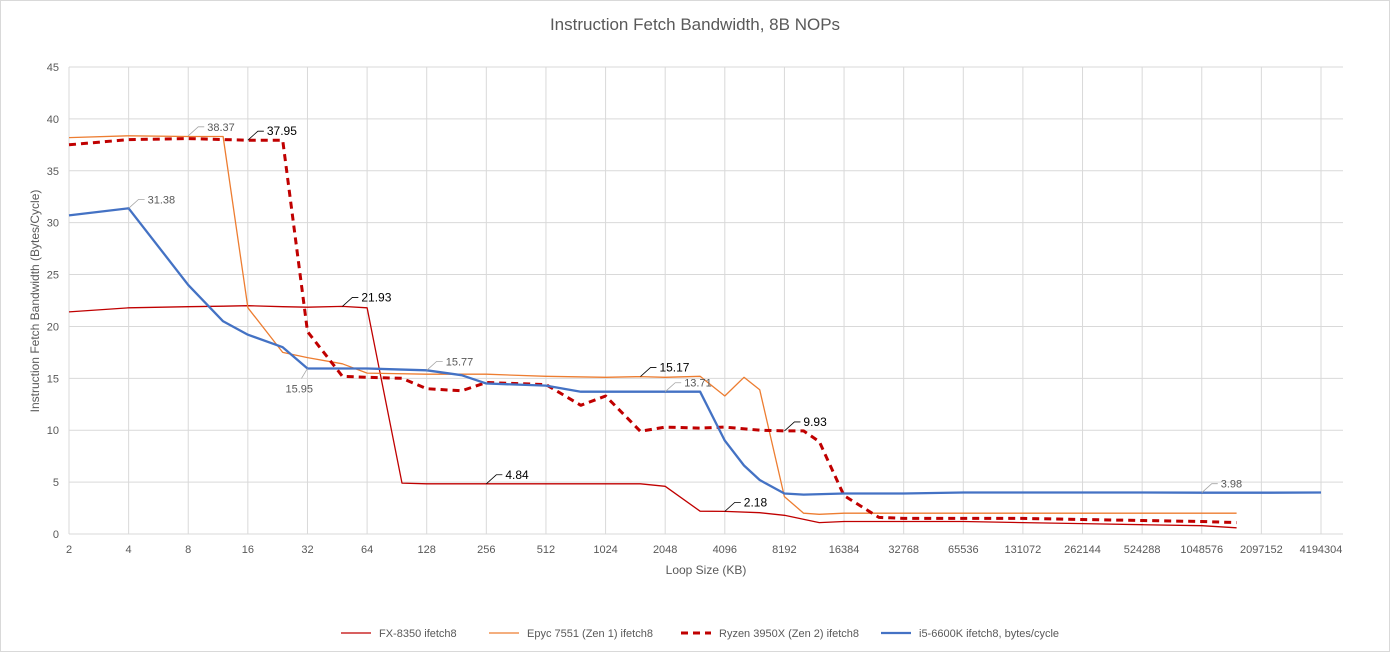 The image size is (1390, 652). Describe the element at coordinates (53, 327) in the screenshot. I see `y-tick-label: 20` at that location.